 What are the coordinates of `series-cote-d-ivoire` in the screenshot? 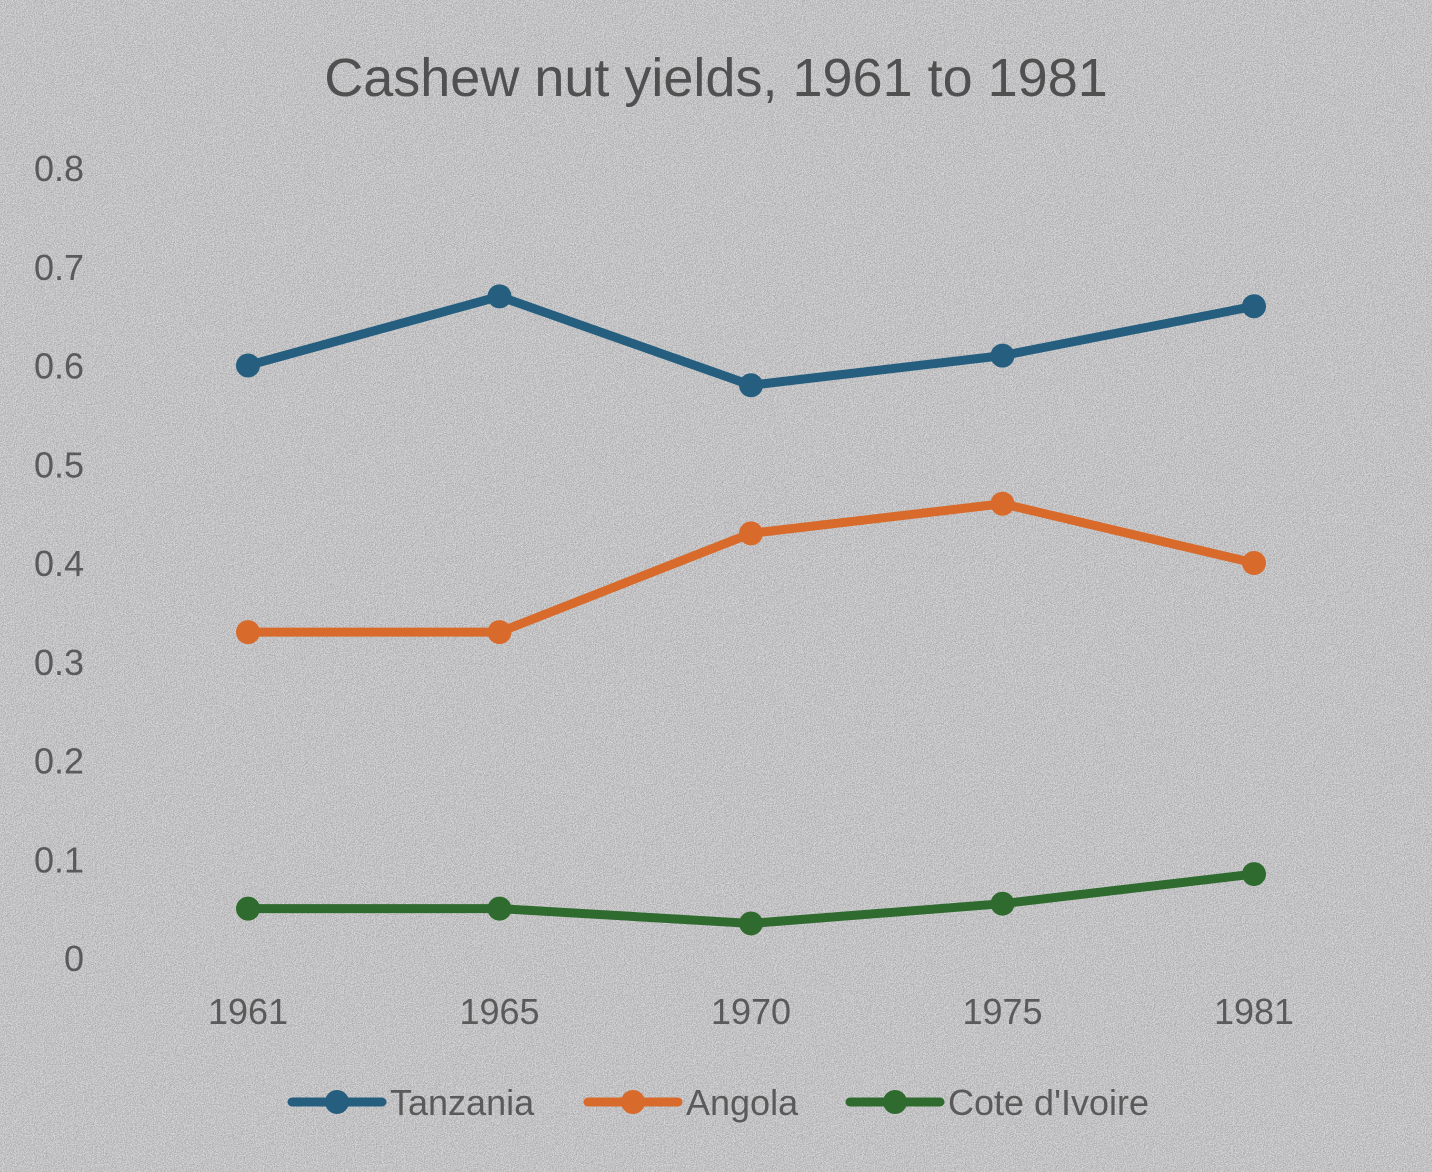 It's located at (751, 899).